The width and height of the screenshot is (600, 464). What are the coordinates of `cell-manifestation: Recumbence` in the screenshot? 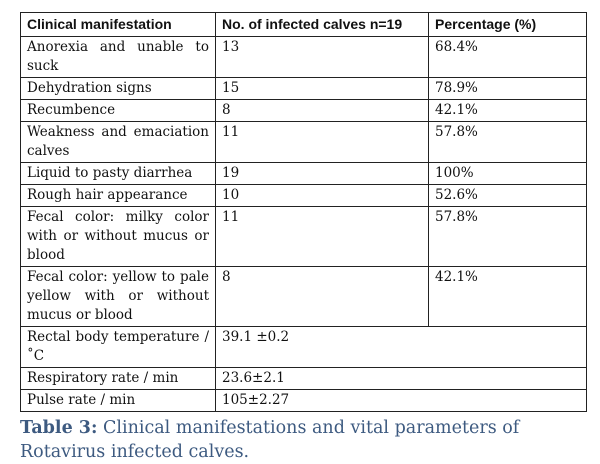 It's located at (118, 110).